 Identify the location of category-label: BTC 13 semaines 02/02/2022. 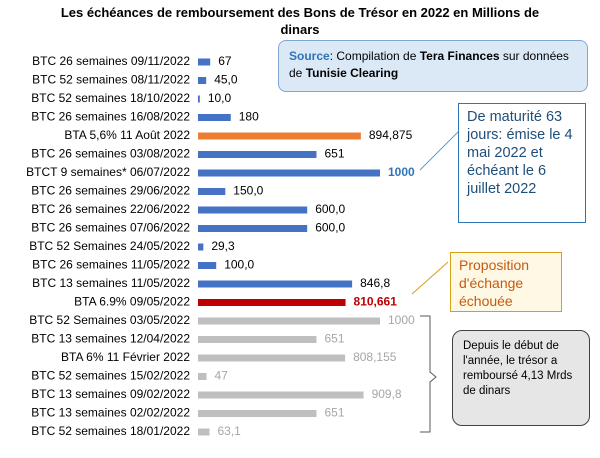
(110, 413).